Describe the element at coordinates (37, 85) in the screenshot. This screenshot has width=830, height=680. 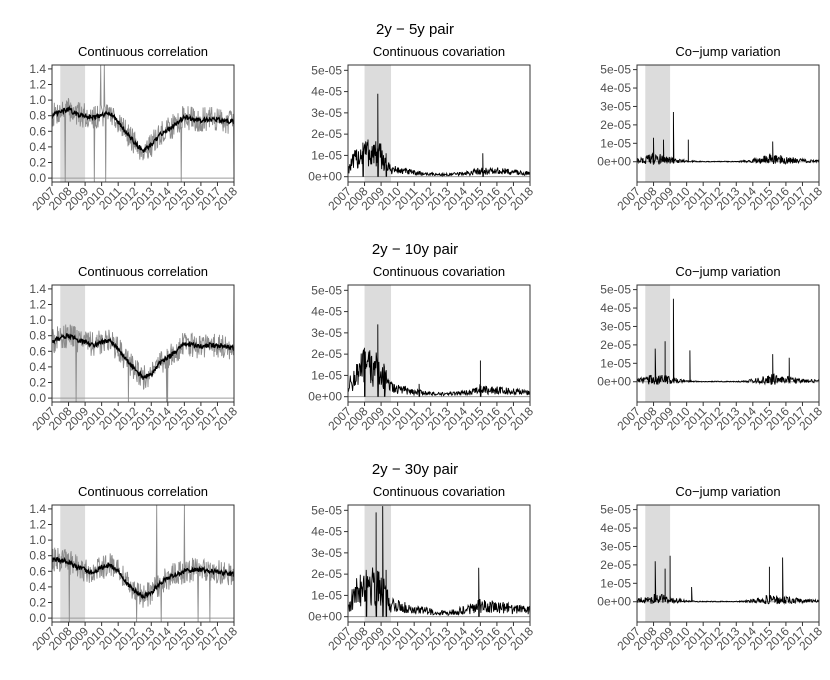
I see `panel-0-0-ytick-label-6: 1.2` at that location.